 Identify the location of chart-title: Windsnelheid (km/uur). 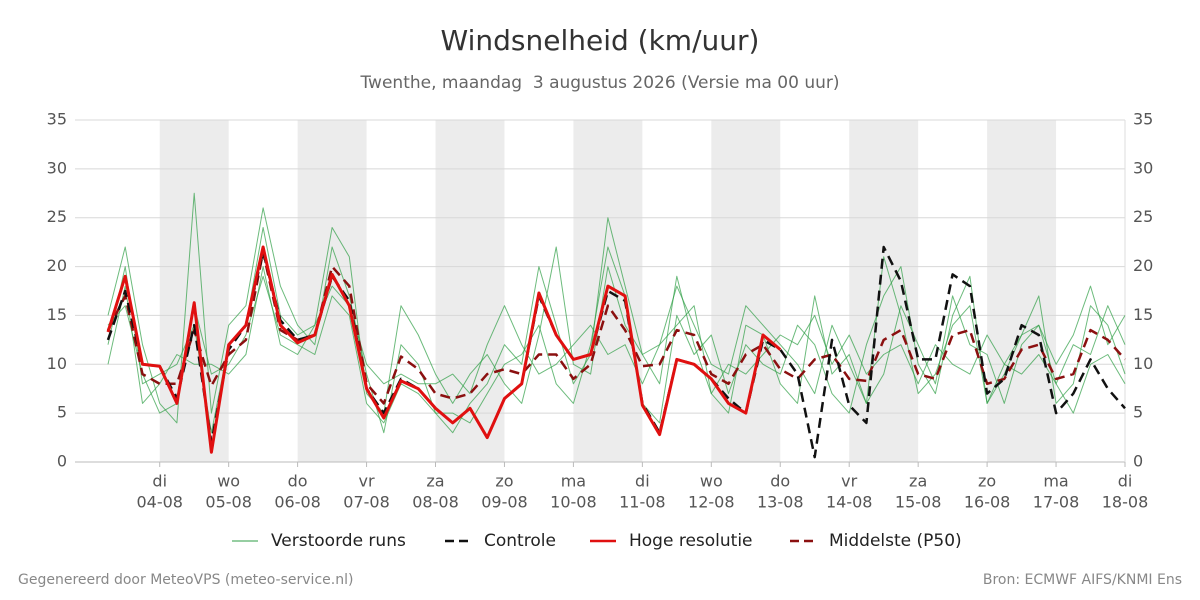
(600, 40).